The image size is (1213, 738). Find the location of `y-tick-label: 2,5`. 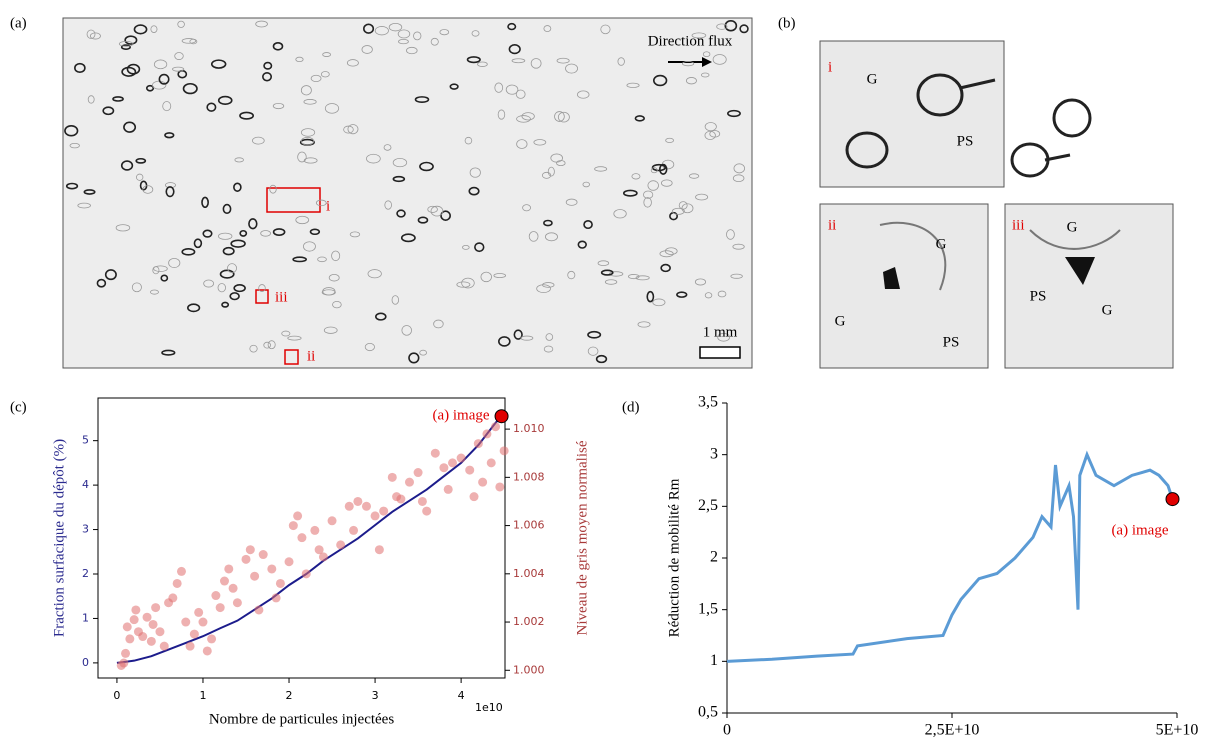

y-tick-label: 2,5 is located at coordinates (708, 505).